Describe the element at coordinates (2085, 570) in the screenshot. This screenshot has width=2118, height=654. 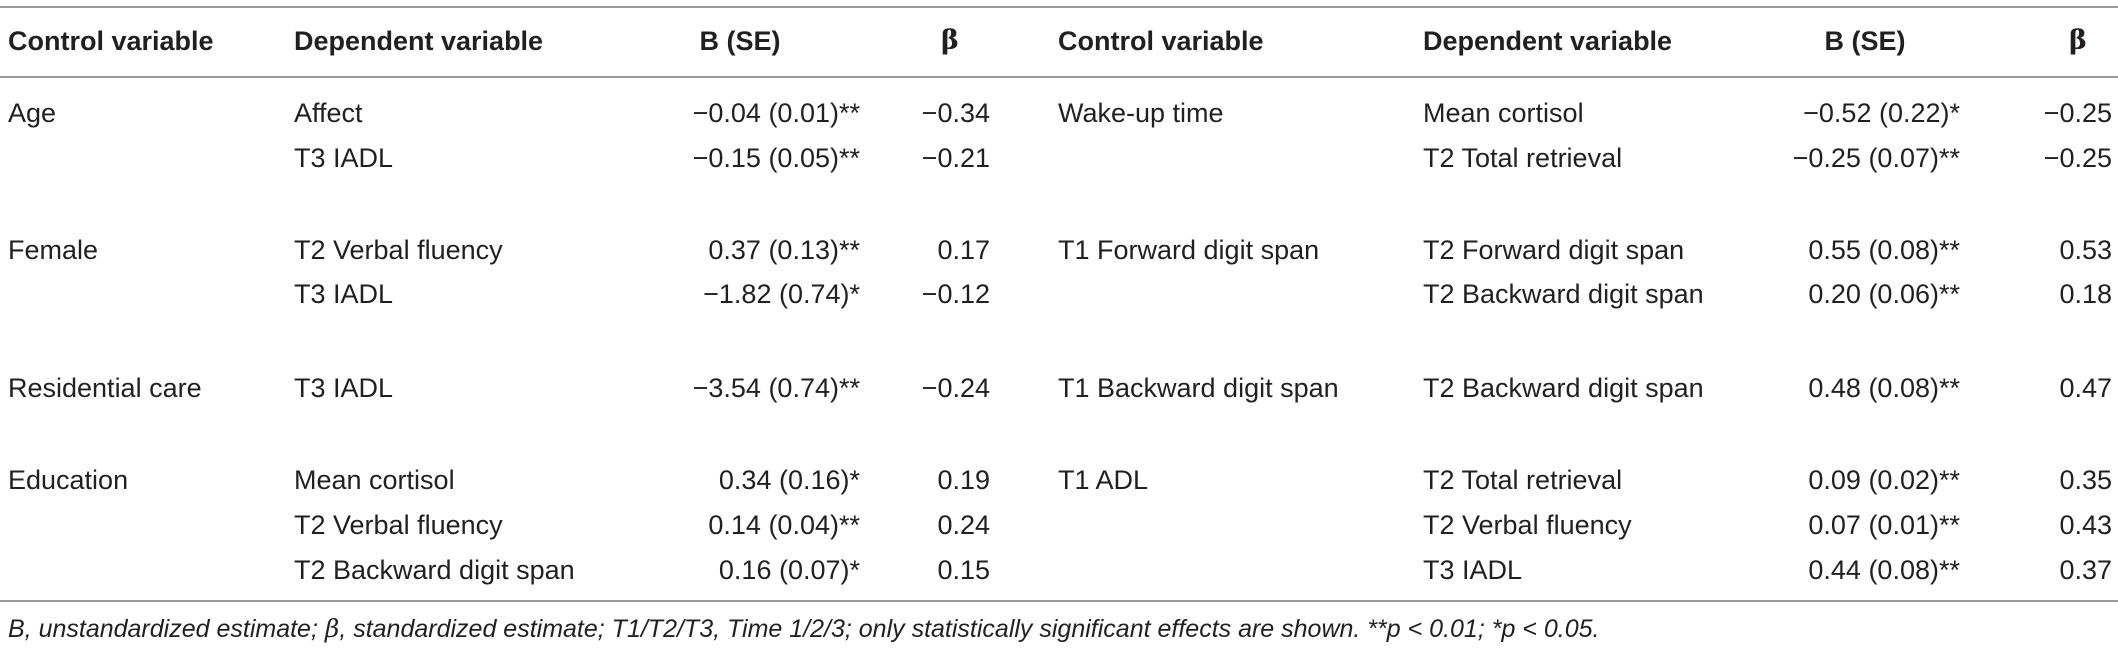
I see `beta-cell: 0.37` at that location.